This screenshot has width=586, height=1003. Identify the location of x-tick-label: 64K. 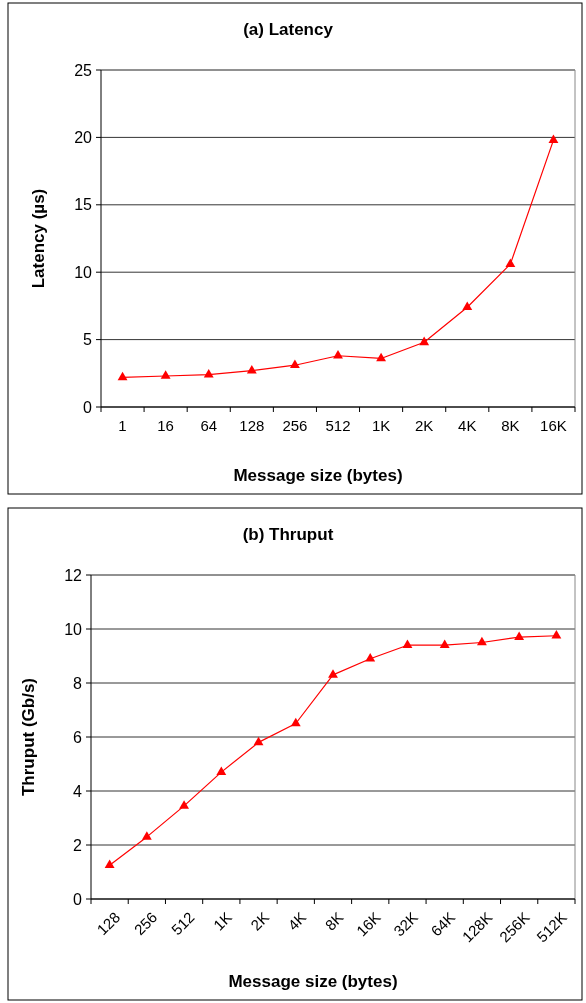
(443, 924).